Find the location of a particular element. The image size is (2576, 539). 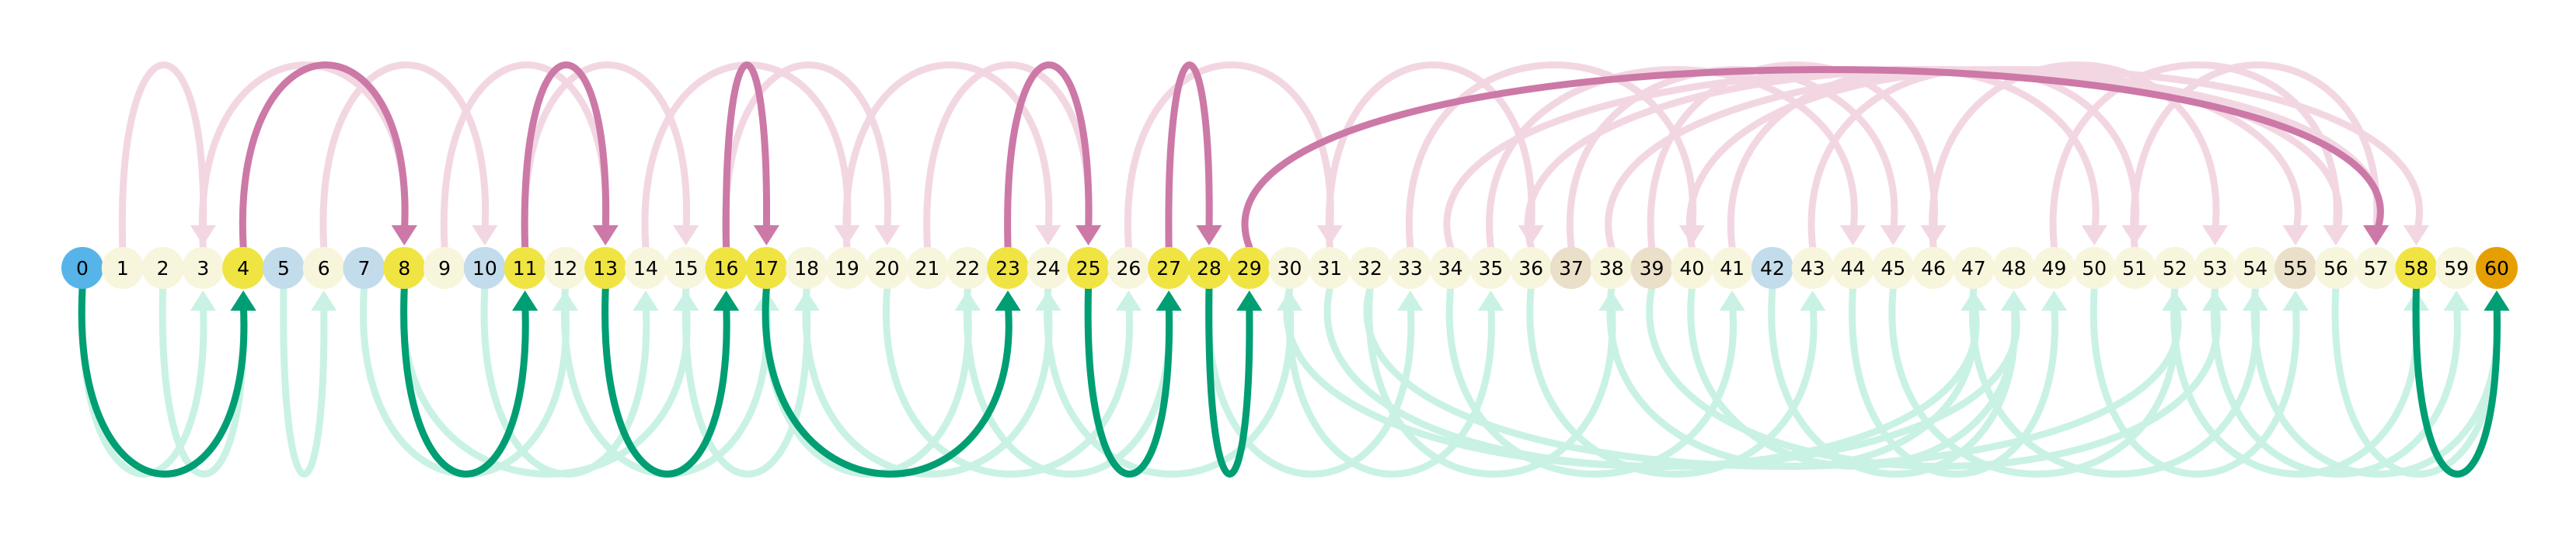

node-label: 5 is located at coordinates (283, 268).